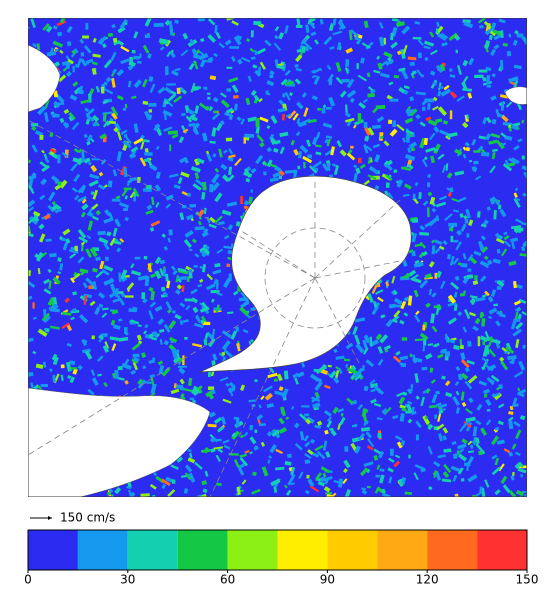  Describe the element at coordinates (50, 518) in the screenshot. I see `reference-arrowhead` at that location.